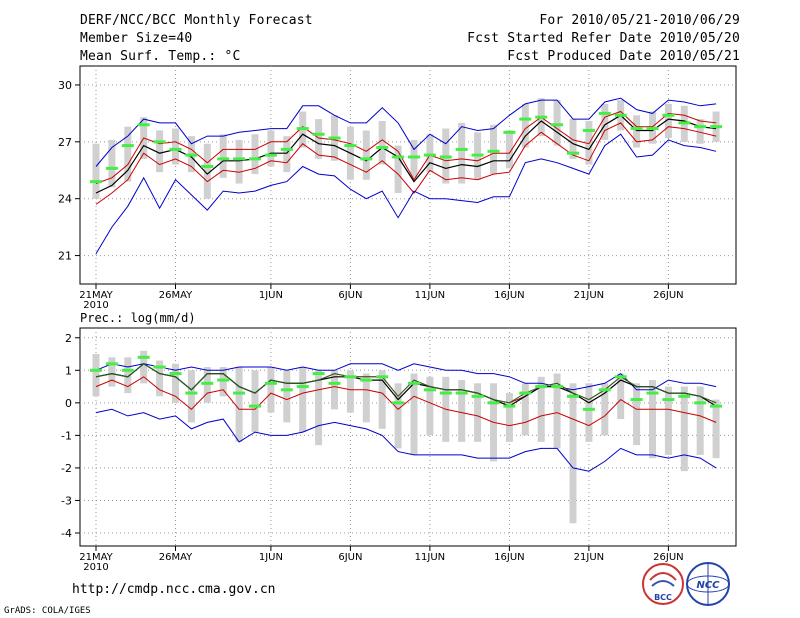 This screenshot has width=800, height=618. Describe the element at coordinates (68, 338) in the screenshot. I see `y-tick-label: 2` at that location.